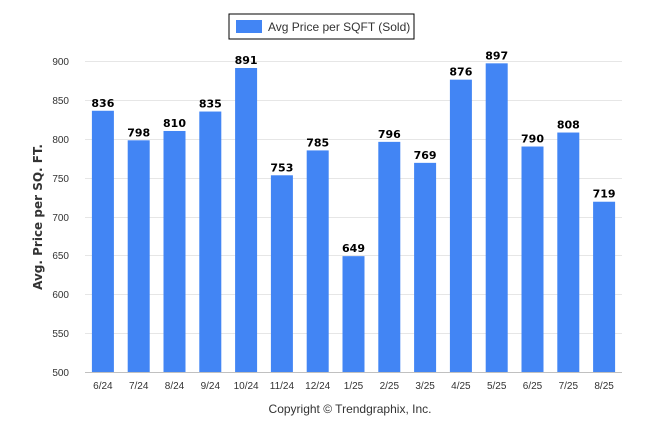 The image size is (646, 434). What do you see at coordinates (604, 194) in the screenshot?
I see `data-label: 719` at bounding box center [604, 194].